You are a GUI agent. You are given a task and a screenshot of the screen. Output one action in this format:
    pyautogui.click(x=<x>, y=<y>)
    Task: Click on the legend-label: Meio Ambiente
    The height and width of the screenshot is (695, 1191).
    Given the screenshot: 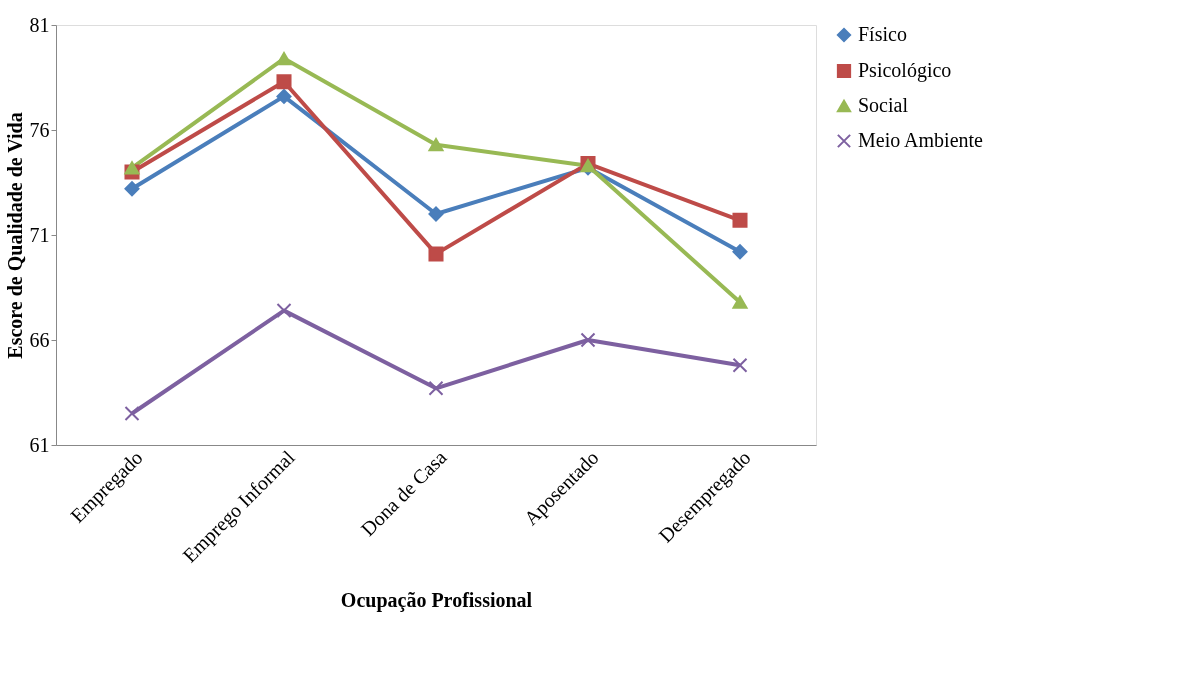 What is the action you would take?
    pyautogui.click(x=921, y=140)
    